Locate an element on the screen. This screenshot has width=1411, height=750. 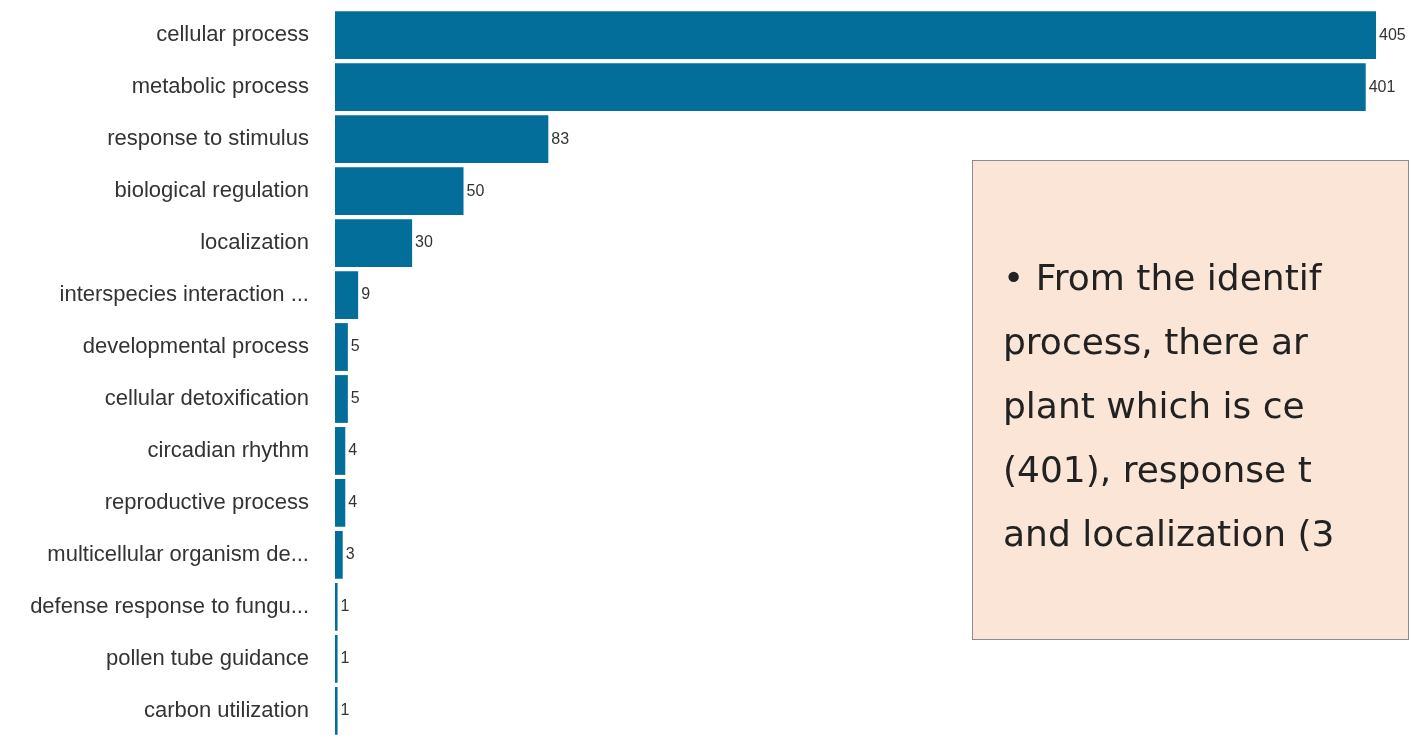
data-label: 401 is located at coordinates (1382, 86).